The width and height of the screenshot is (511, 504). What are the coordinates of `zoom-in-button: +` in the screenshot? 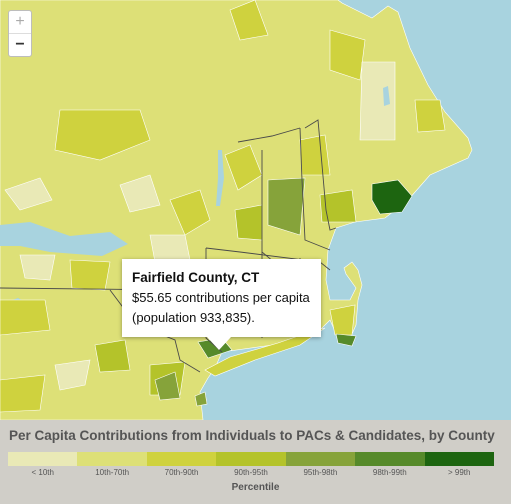 It's located at (20, 22).